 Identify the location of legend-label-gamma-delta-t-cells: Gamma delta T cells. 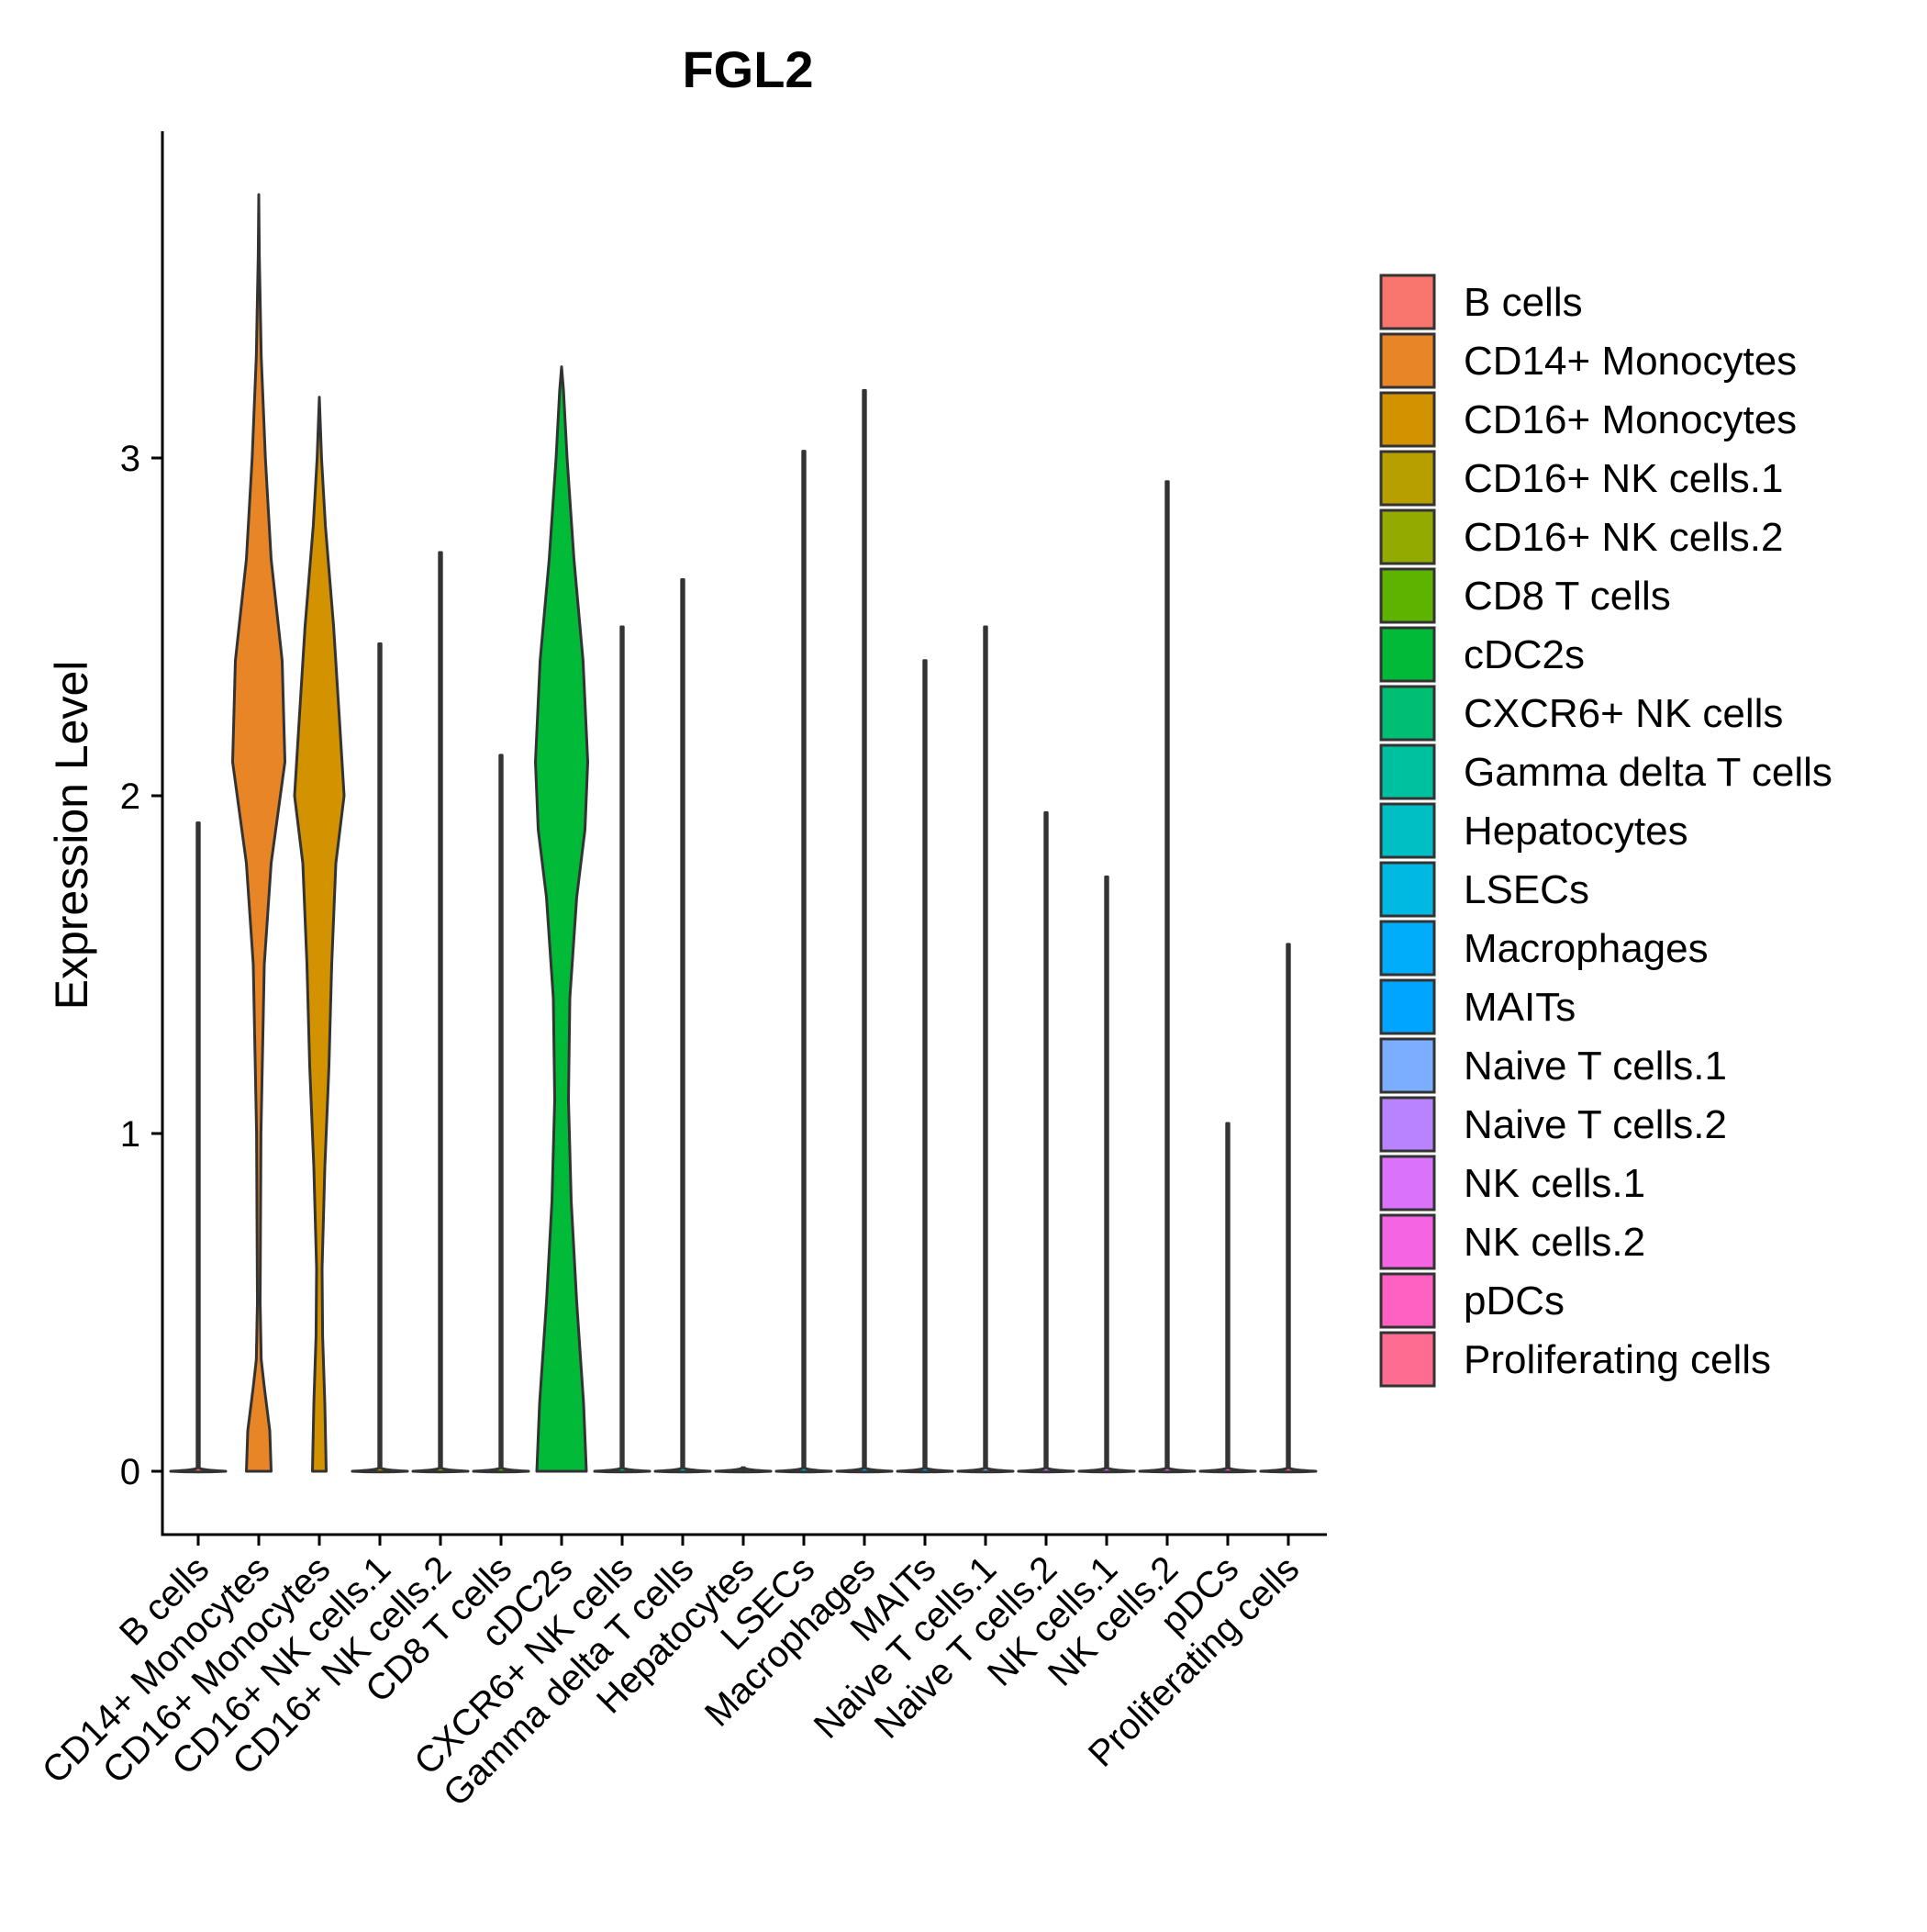
(1648, 772).